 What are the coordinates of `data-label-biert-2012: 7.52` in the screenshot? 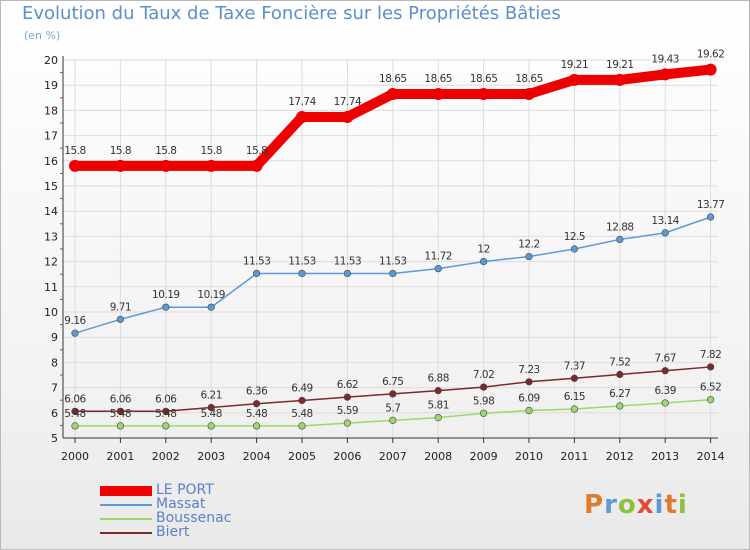 It's located at (619, 362).